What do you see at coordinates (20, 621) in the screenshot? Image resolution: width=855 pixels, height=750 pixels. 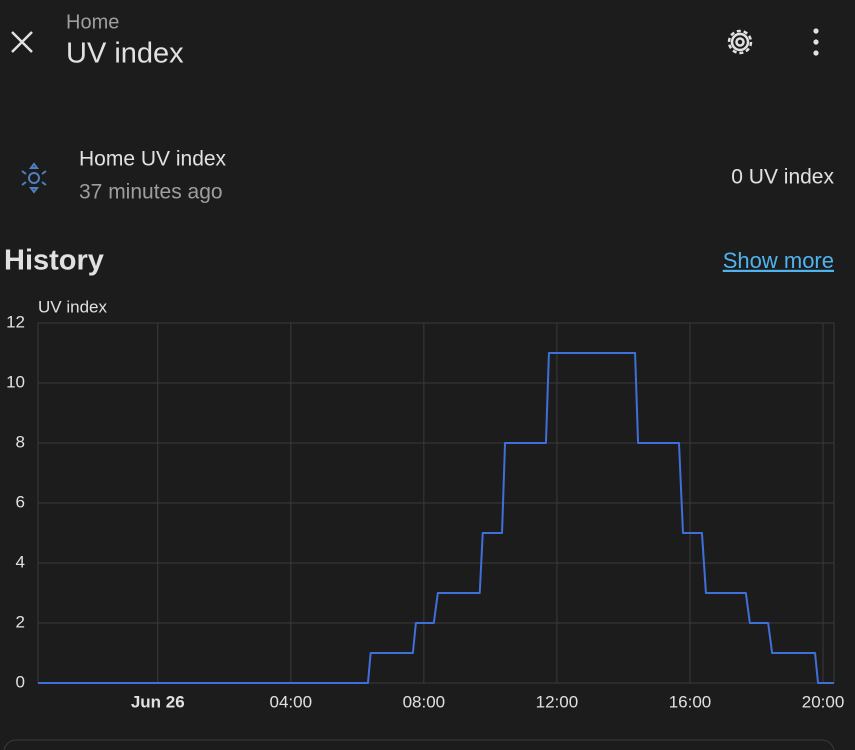 I see `y-tick-label: 2` at bounding box center [20, 621].